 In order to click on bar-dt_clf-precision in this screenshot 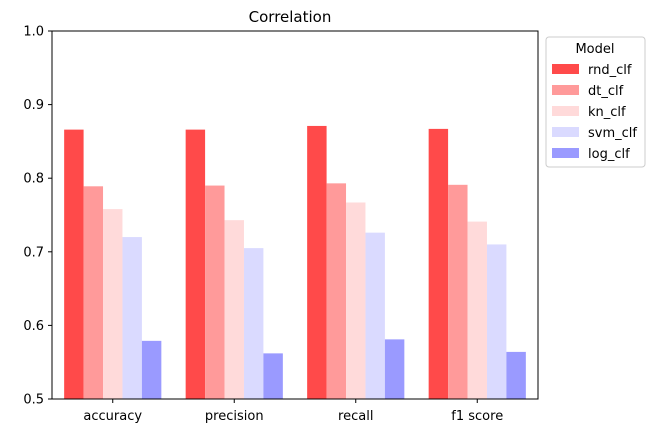, I will do `click(215, 292)`.